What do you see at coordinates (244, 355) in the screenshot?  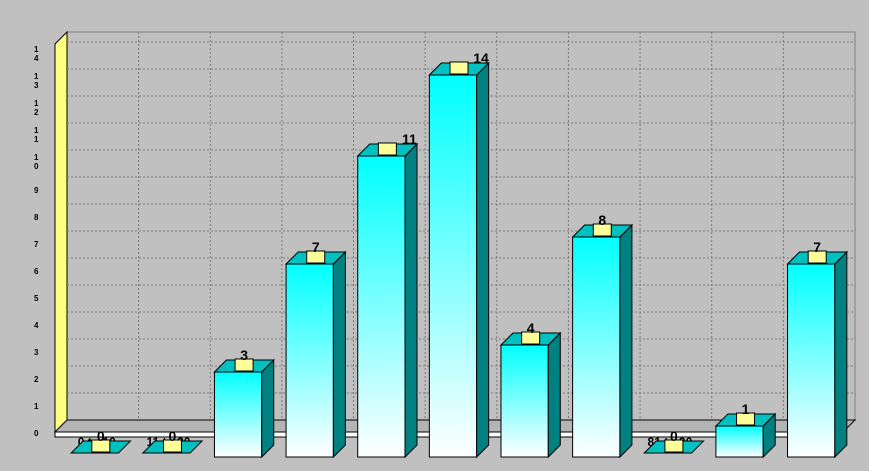 I see `data-label: 3` at bounding box center [244, 355].